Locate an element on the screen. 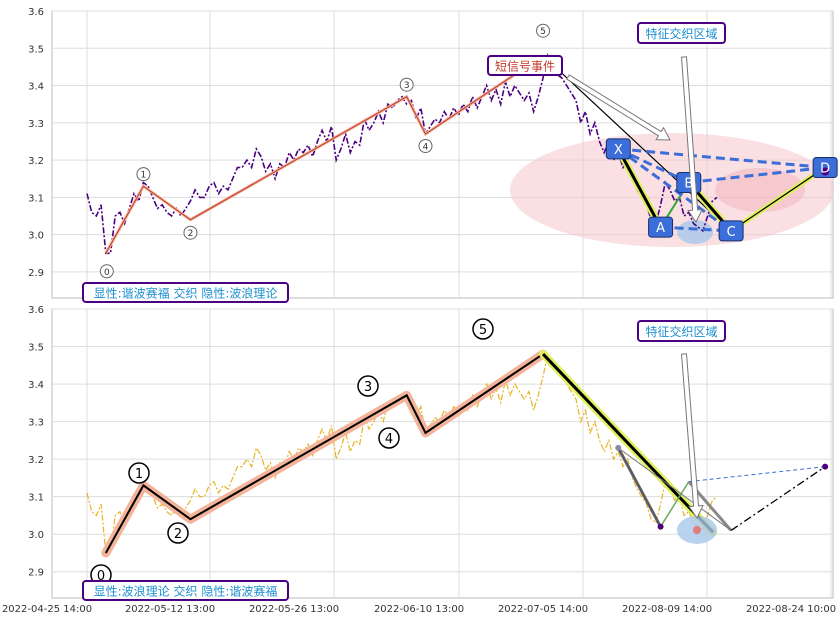  wave-marker-label-top: 5 is located at coordinates (543, 32).